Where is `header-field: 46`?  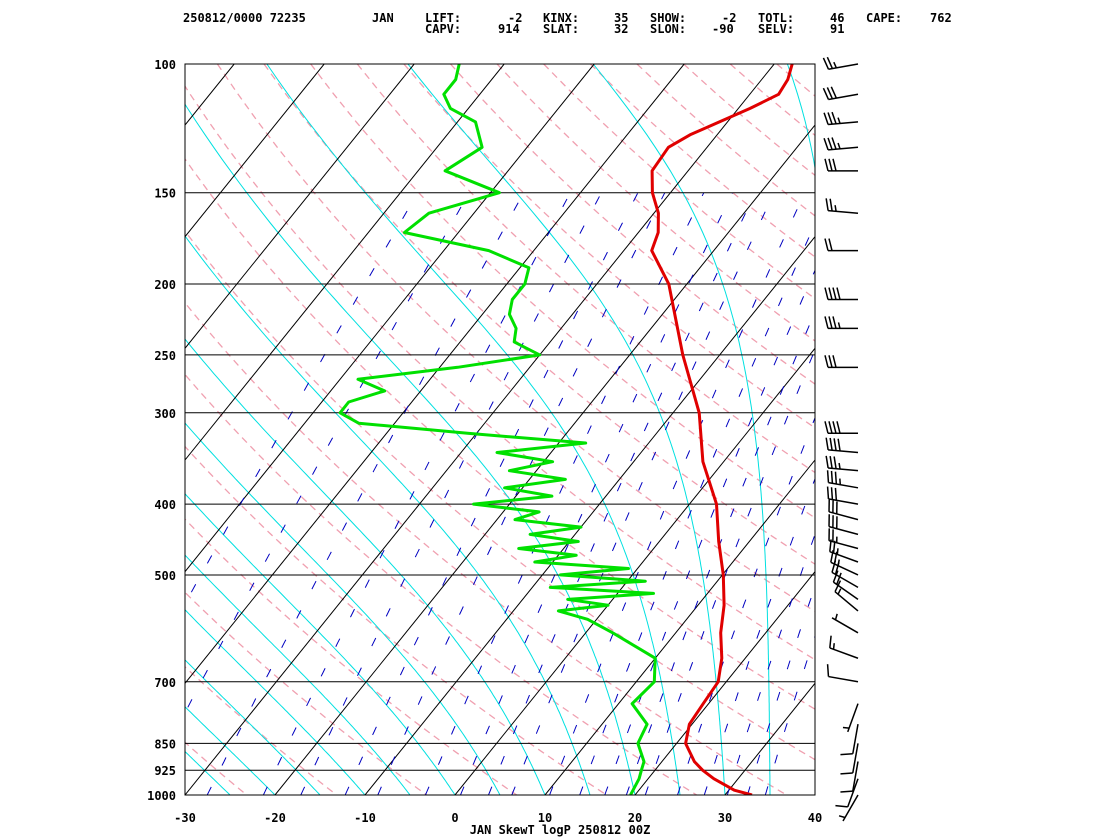 header-field: 46 is located at coordinates (837, 18).